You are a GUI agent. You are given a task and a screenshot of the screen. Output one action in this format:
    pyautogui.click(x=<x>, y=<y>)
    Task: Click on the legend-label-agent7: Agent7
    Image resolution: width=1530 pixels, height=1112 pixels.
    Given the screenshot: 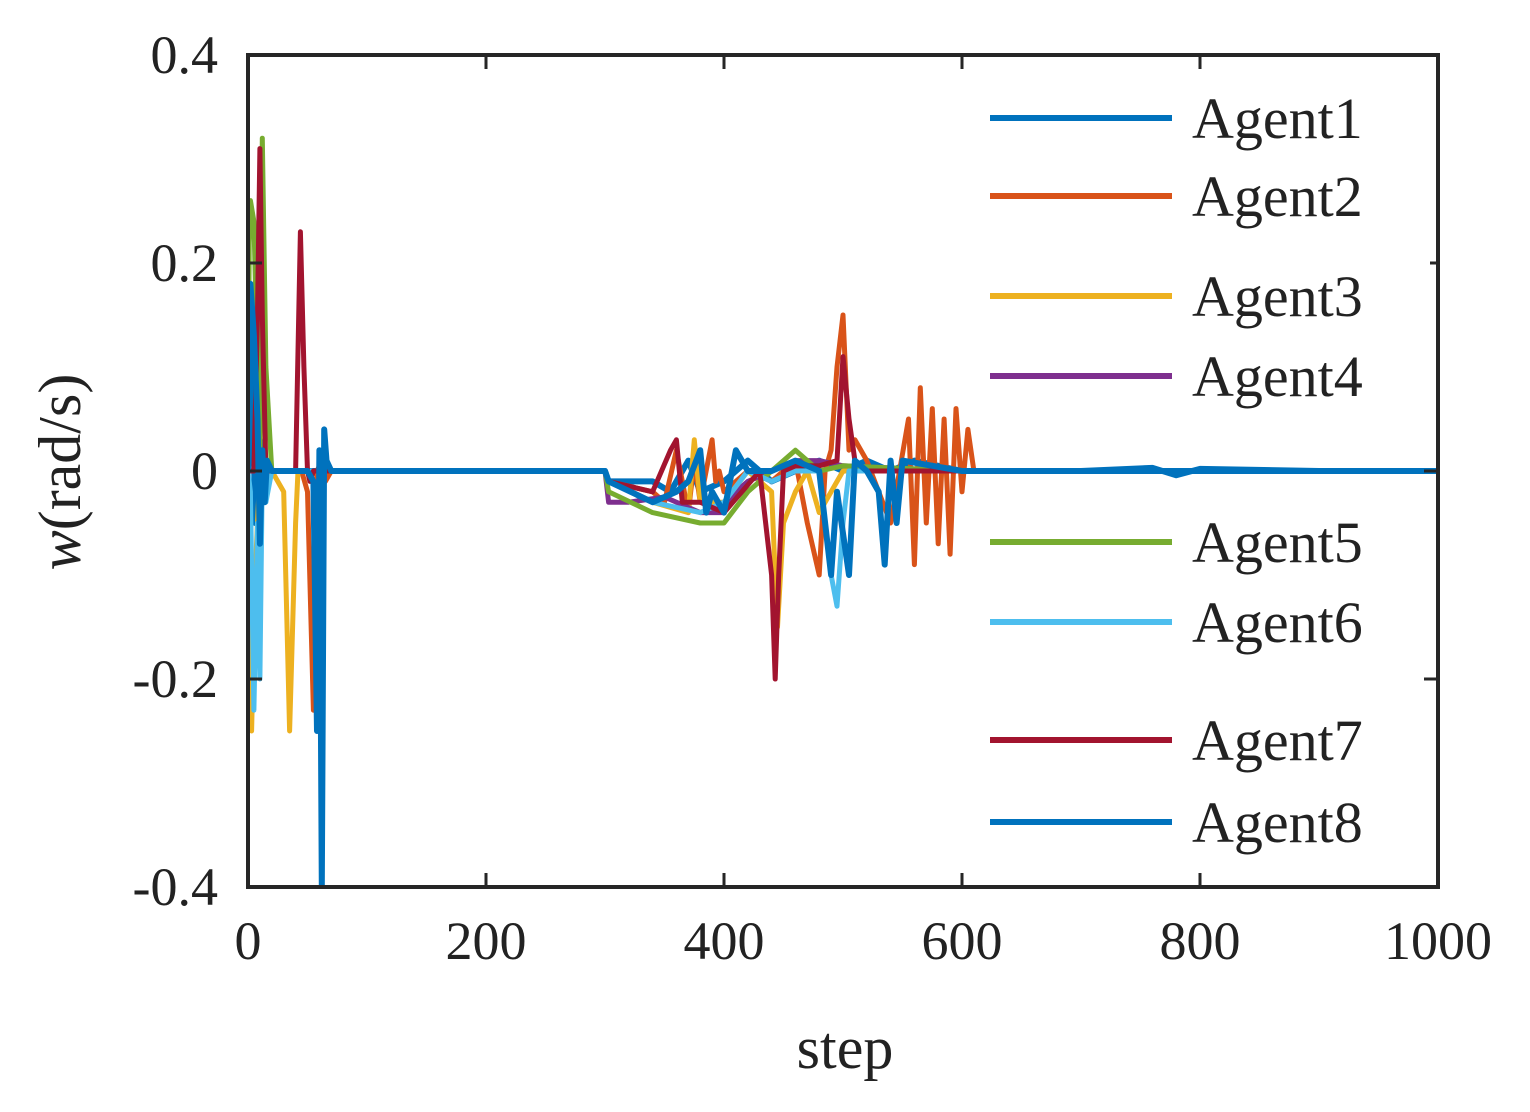 What is the action you would take?
    pyautogui.click(x=1277, y=740)
    